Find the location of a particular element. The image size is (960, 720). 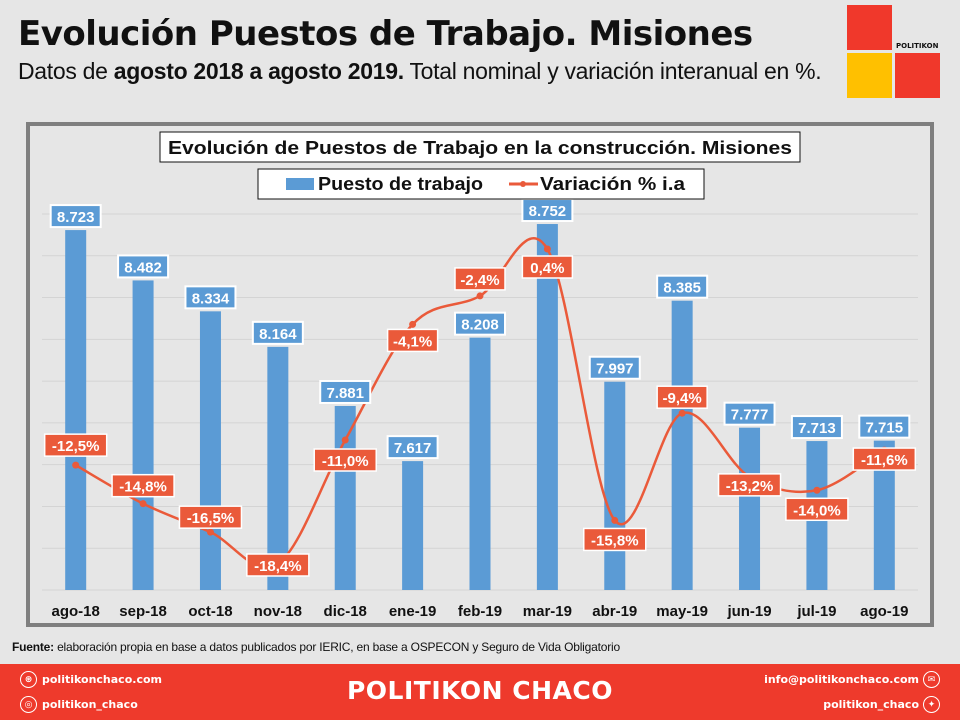

instagram-text: politikon_chaco is located at coordinates (90, 704).